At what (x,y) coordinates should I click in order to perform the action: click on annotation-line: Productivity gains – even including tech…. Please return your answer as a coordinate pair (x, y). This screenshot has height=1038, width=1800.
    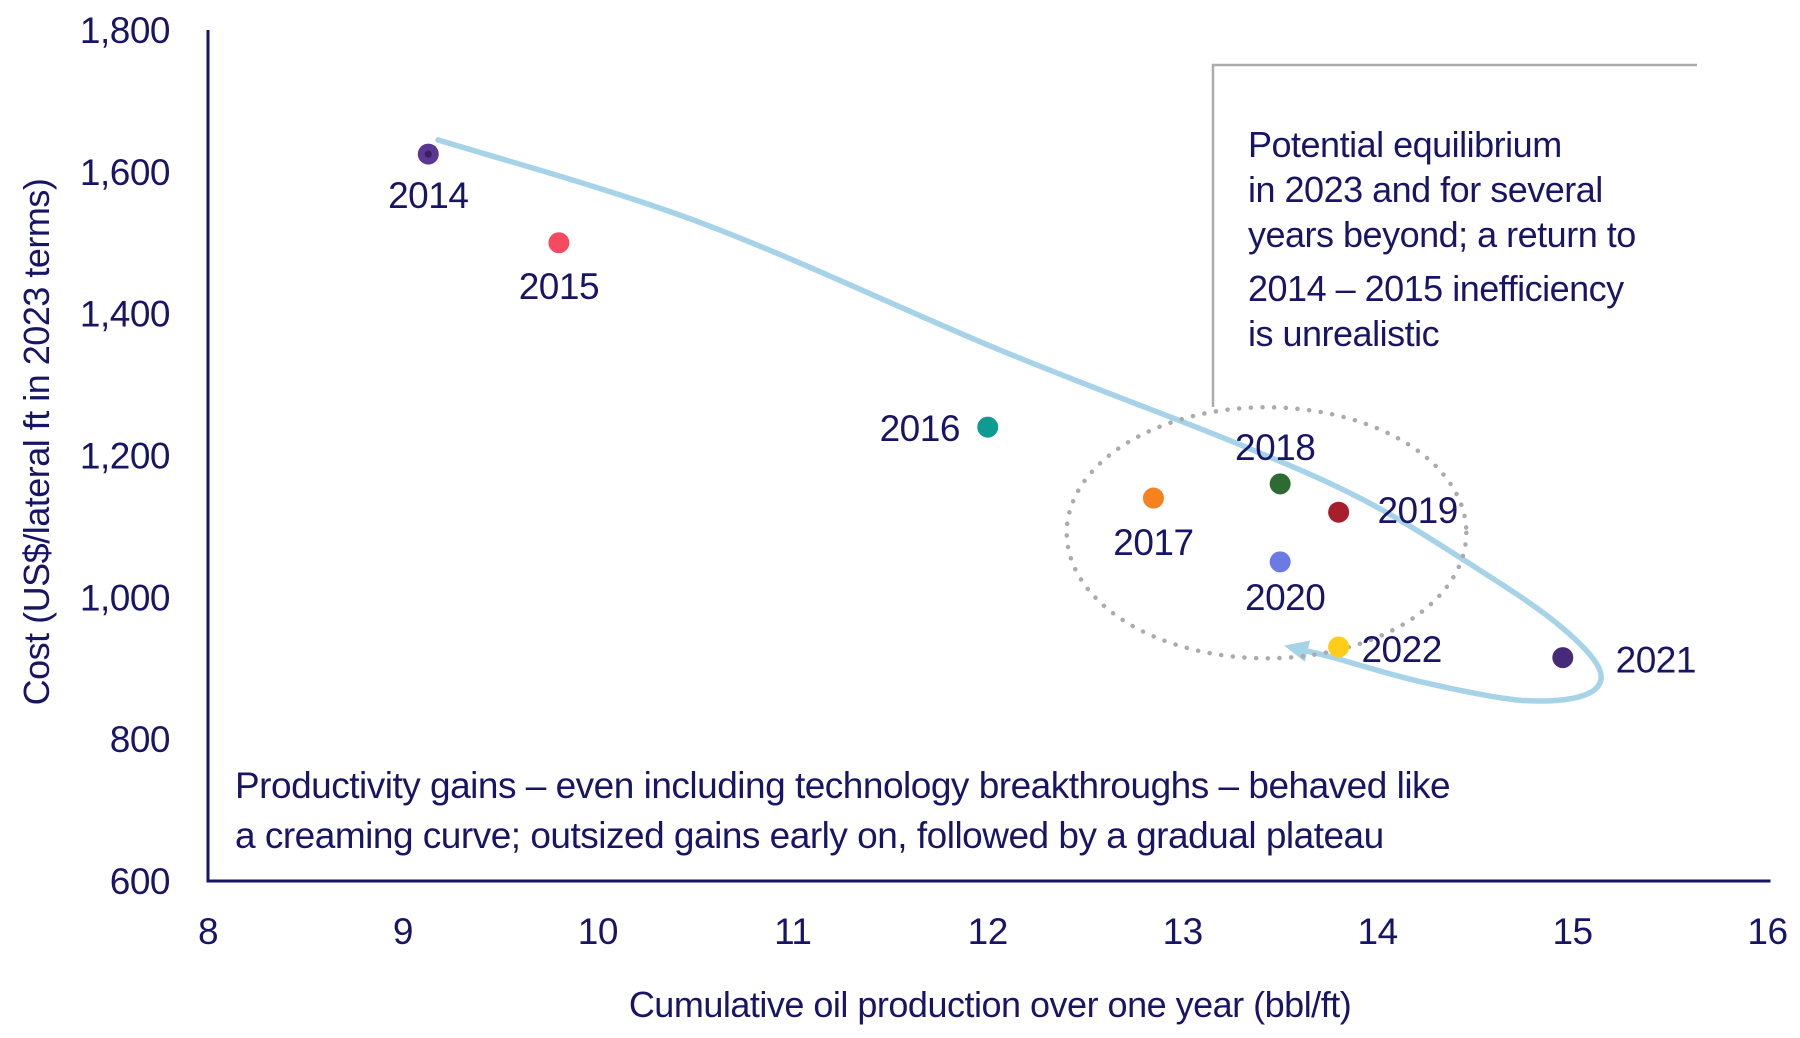
    Looking at the image, I should click on (843, 785).